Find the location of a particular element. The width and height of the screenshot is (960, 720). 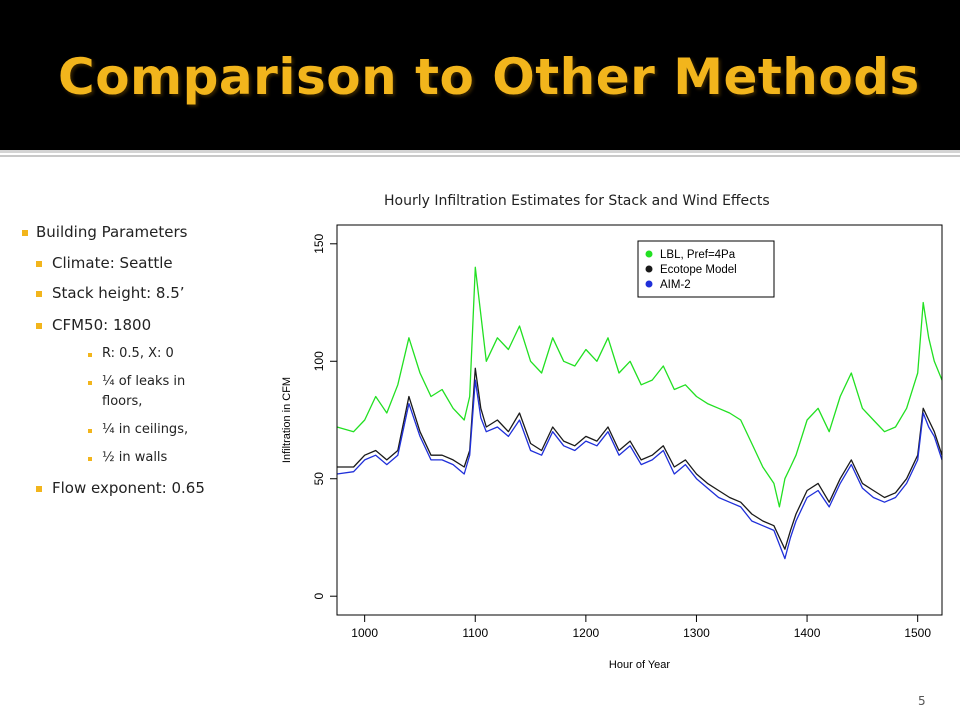

slide-title: Comparison to Other Methods is located at coordinates (489, 77).